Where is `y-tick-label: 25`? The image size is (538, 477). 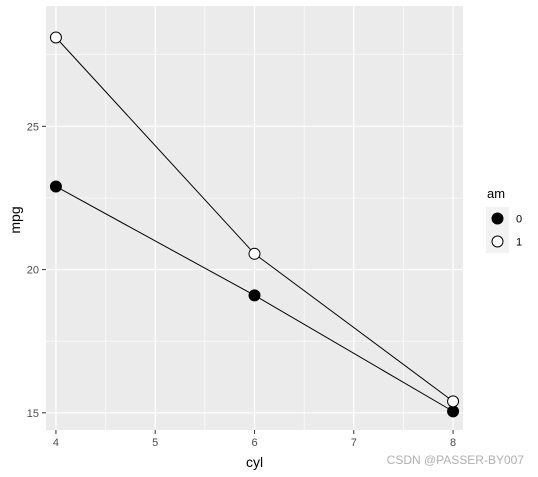
y-tick-label: 25 is located at coordinates (33, 127).